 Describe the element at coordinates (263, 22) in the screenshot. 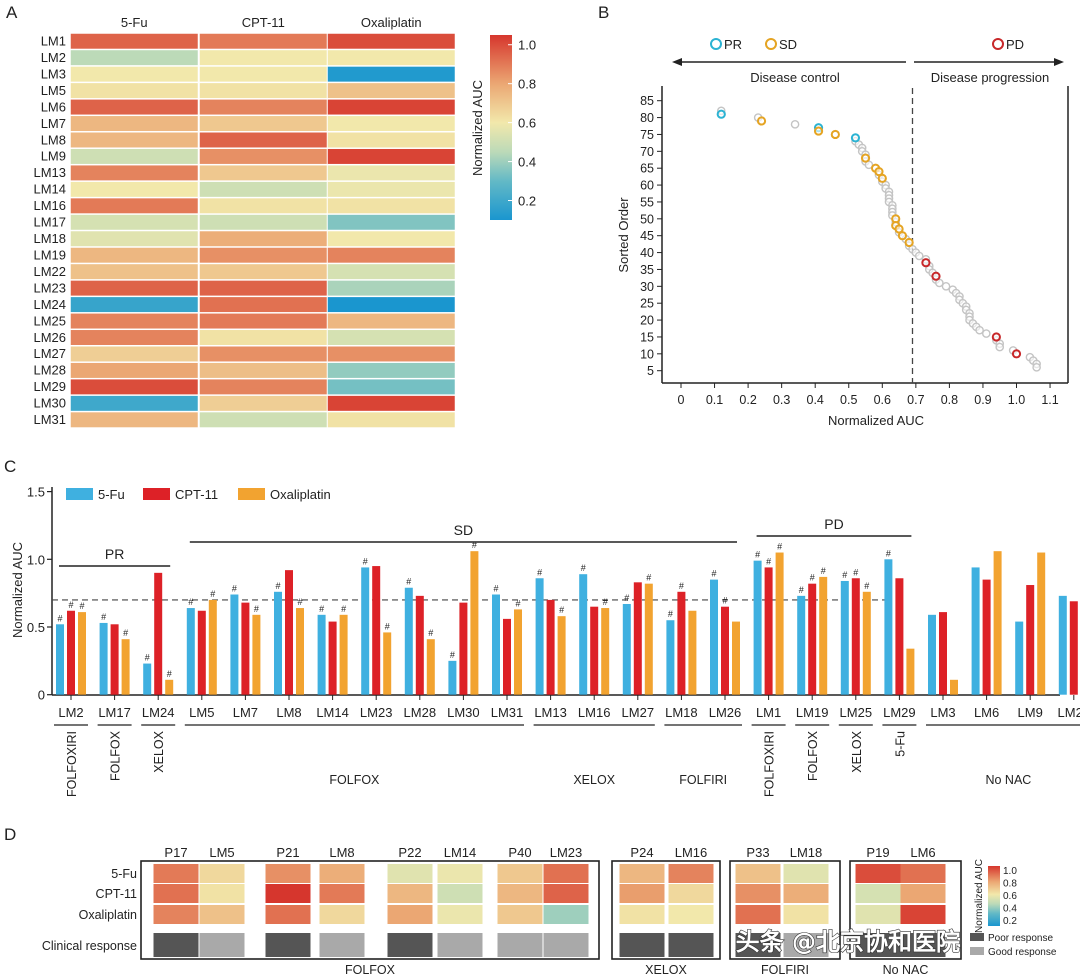

I see `heatmap-a-column-label: CPT-11` at that location.